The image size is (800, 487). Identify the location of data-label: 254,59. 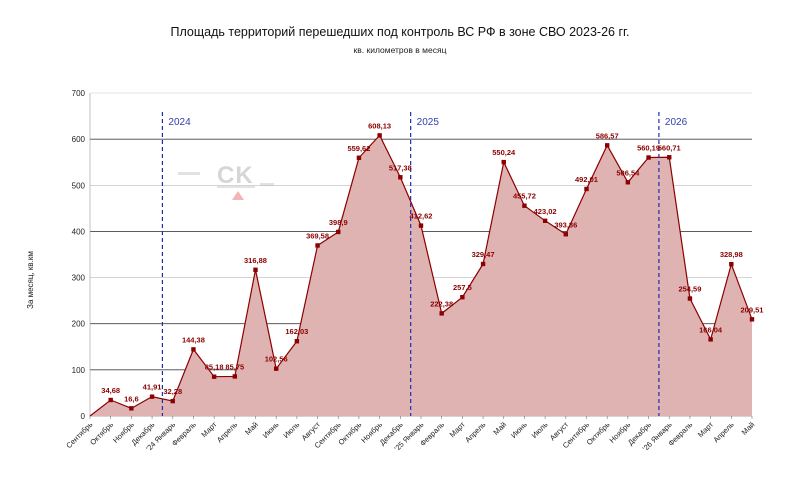
(689, 289).